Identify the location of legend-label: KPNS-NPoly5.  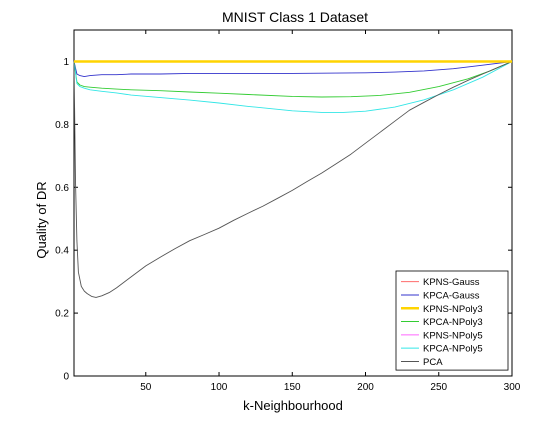
(453, 335).